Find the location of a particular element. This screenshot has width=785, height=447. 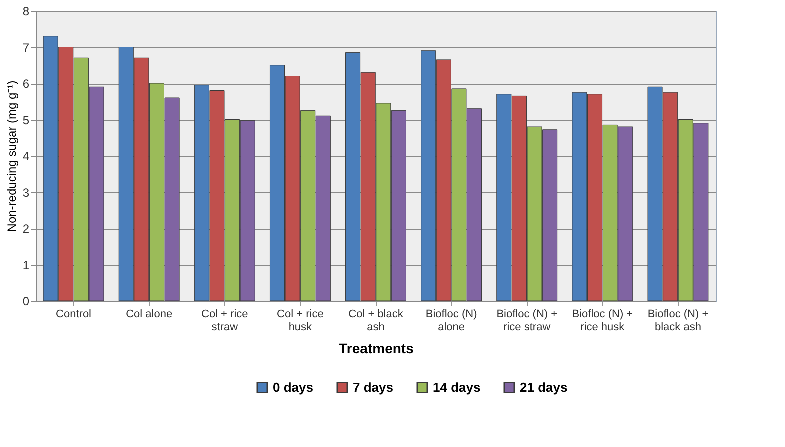

y-tick-label: 7 is located at coordinates (26, 47).